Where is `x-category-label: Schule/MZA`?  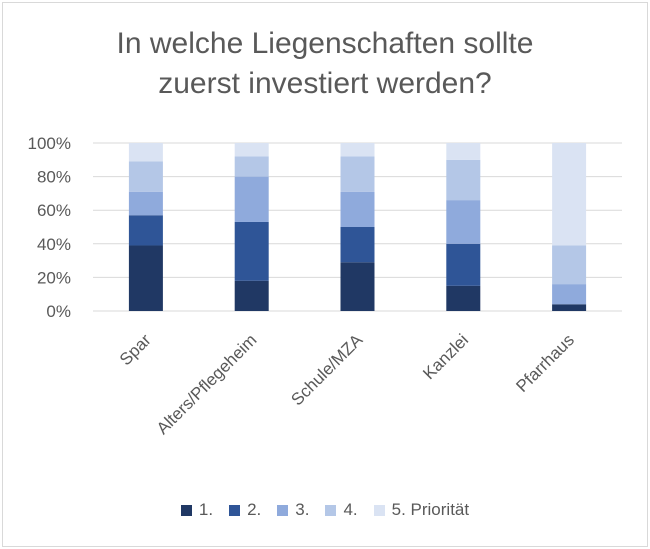 x-category-label: Schule/MZA is located at coordinates (326, 369).